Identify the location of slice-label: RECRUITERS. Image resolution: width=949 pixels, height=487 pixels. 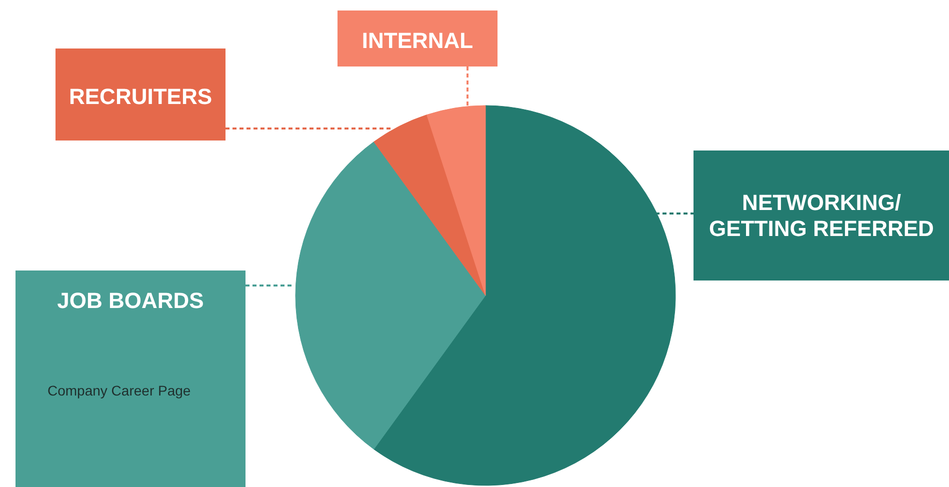
(140, 96).